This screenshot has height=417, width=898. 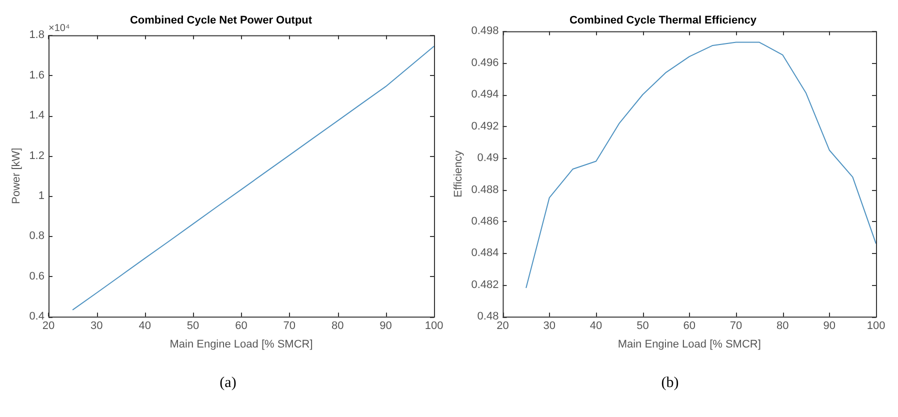 What do you see at coordinates (36, 75) in the screenshot?
I see `y-tick-label: 1.6` at bounding box center [36, 75].